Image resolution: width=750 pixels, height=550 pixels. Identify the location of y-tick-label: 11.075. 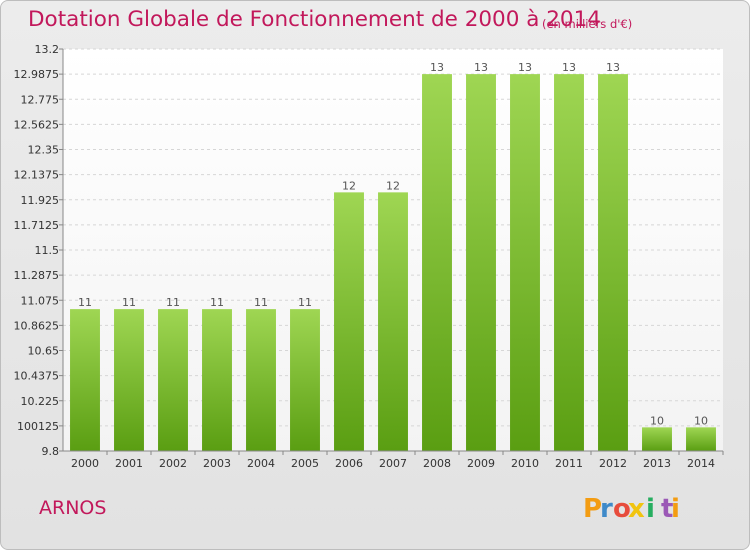
(40, 300).